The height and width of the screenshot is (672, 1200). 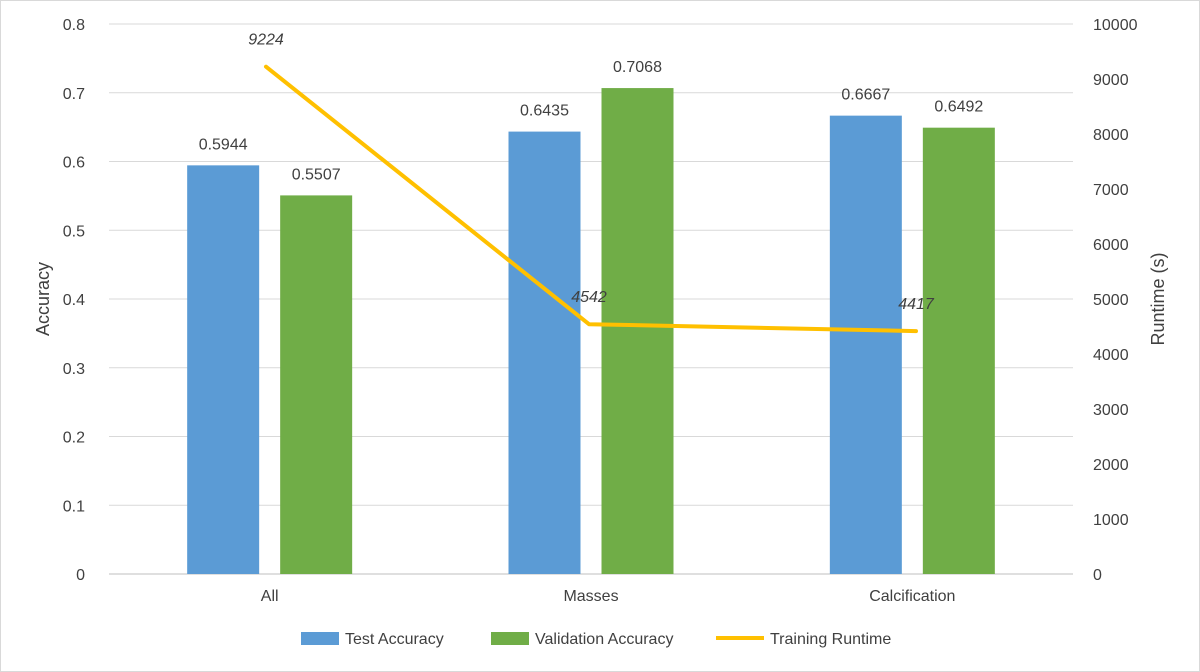 I want to click on legend-item-test-accuracy: Test Accuracy, so click(x=372, y=639).